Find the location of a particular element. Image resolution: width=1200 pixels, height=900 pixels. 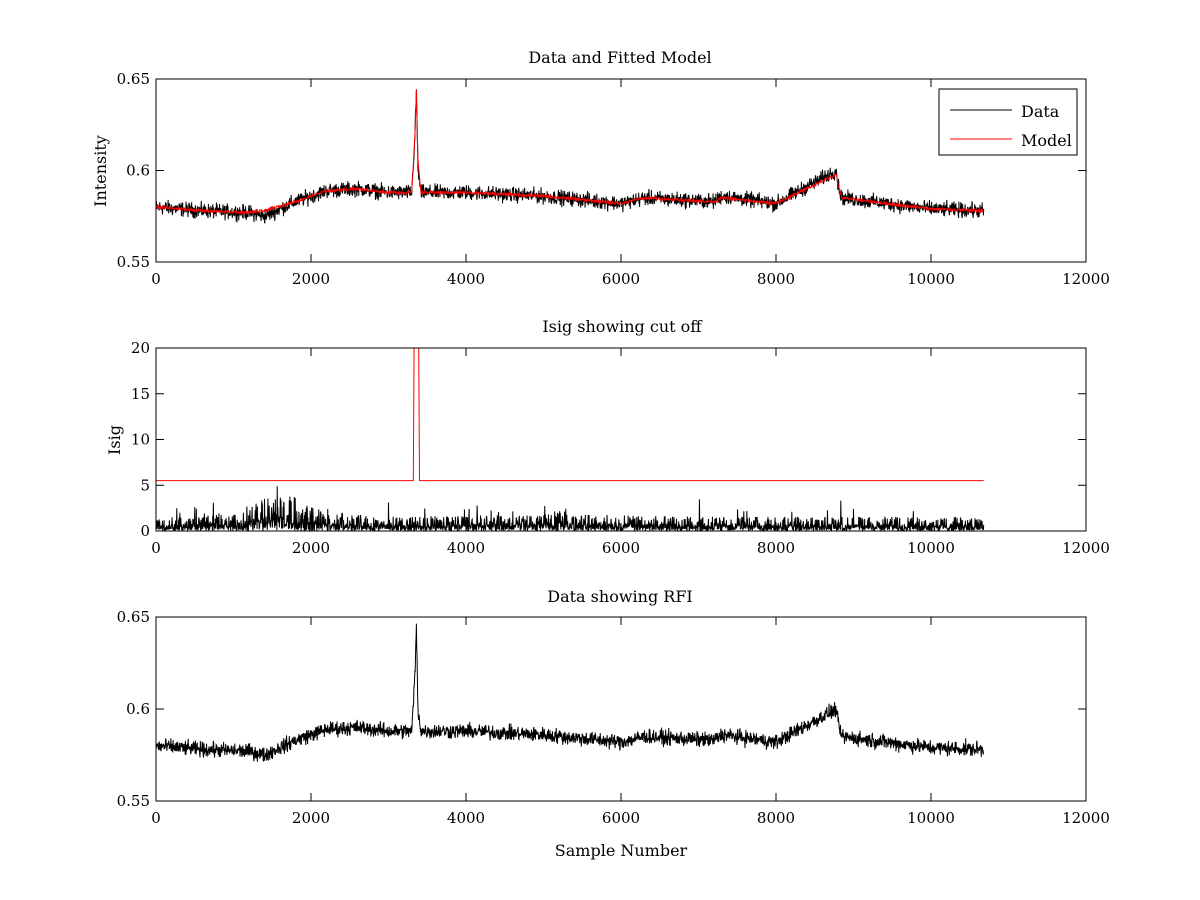

y-tick-label: 20 is located at coordinates (140, 348).